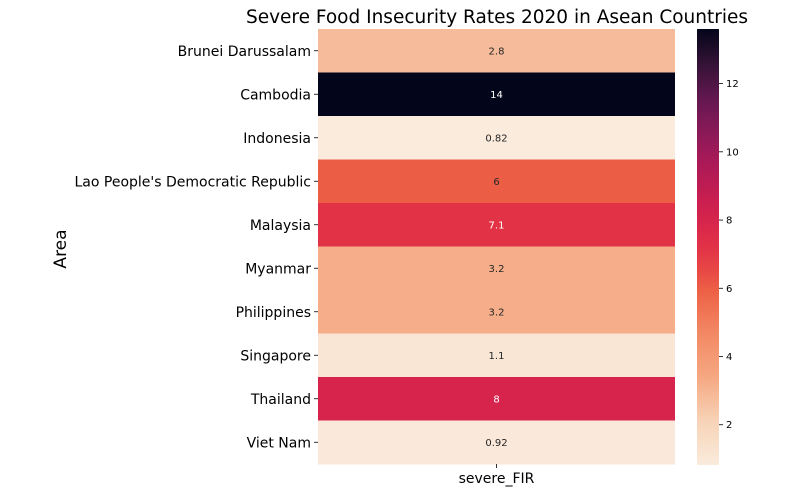 The height and width of the screenshot is (496, 801). Describe the element at coordinates (275, 356) in the screenshot. I see `row-label: Singapore` at that location.